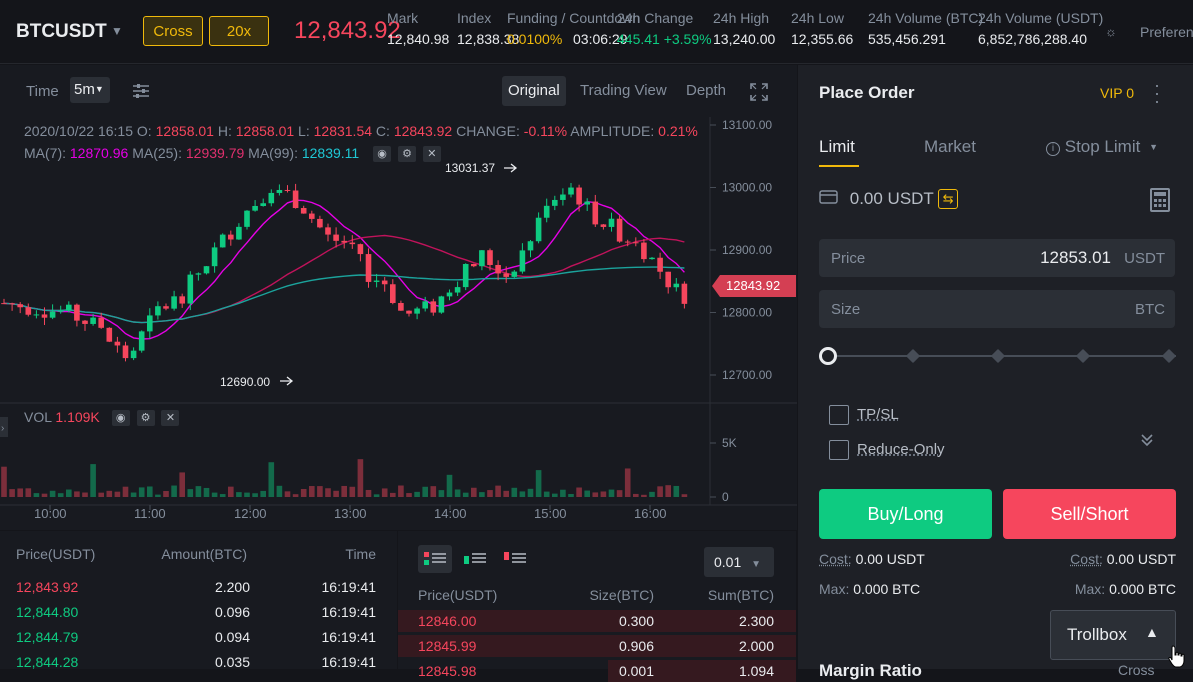 This screenshot has width=1193, height=682. What do you see at coordinates (729, 443) in the screenshot?
I see `volume-tick-label: 5K` at bounding box center [729, 443].